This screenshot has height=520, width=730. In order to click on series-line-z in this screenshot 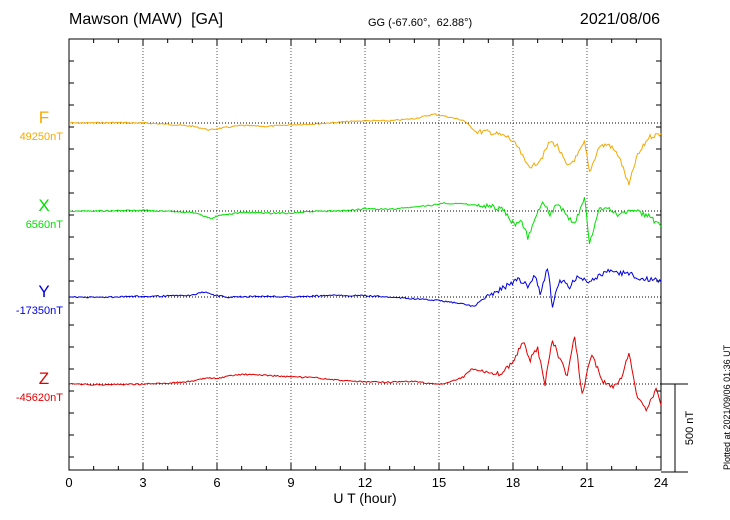, I will do `click(365, 374)`.